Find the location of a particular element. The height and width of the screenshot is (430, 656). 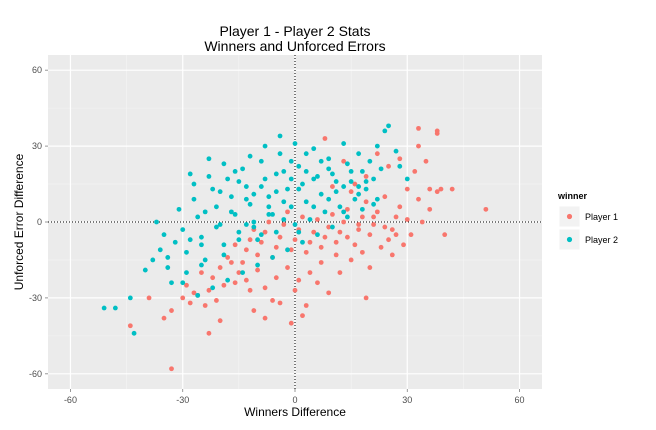

y-axis-ticks: -60 -30 0 30 60 is located at coordinates (38, 222).